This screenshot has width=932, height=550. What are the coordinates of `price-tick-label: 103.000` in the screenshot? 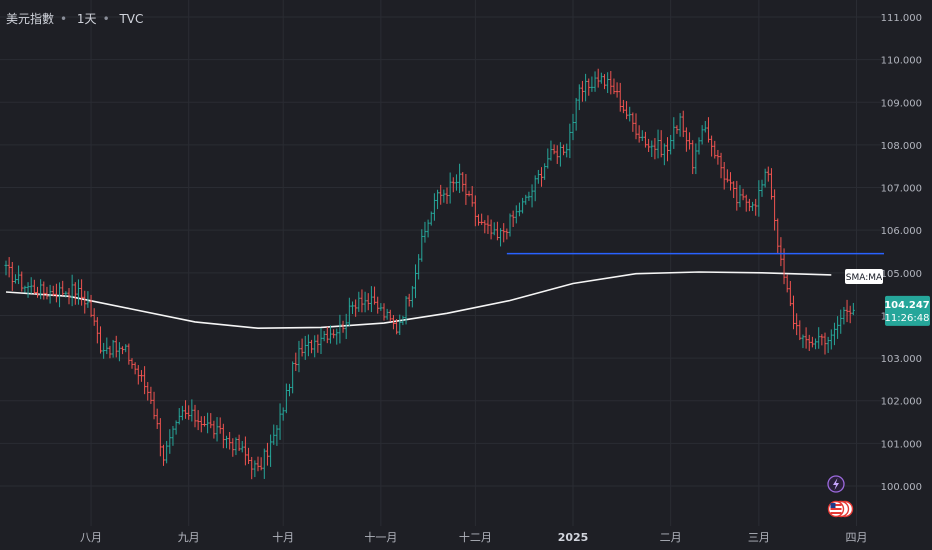 It's located at (901, 359).